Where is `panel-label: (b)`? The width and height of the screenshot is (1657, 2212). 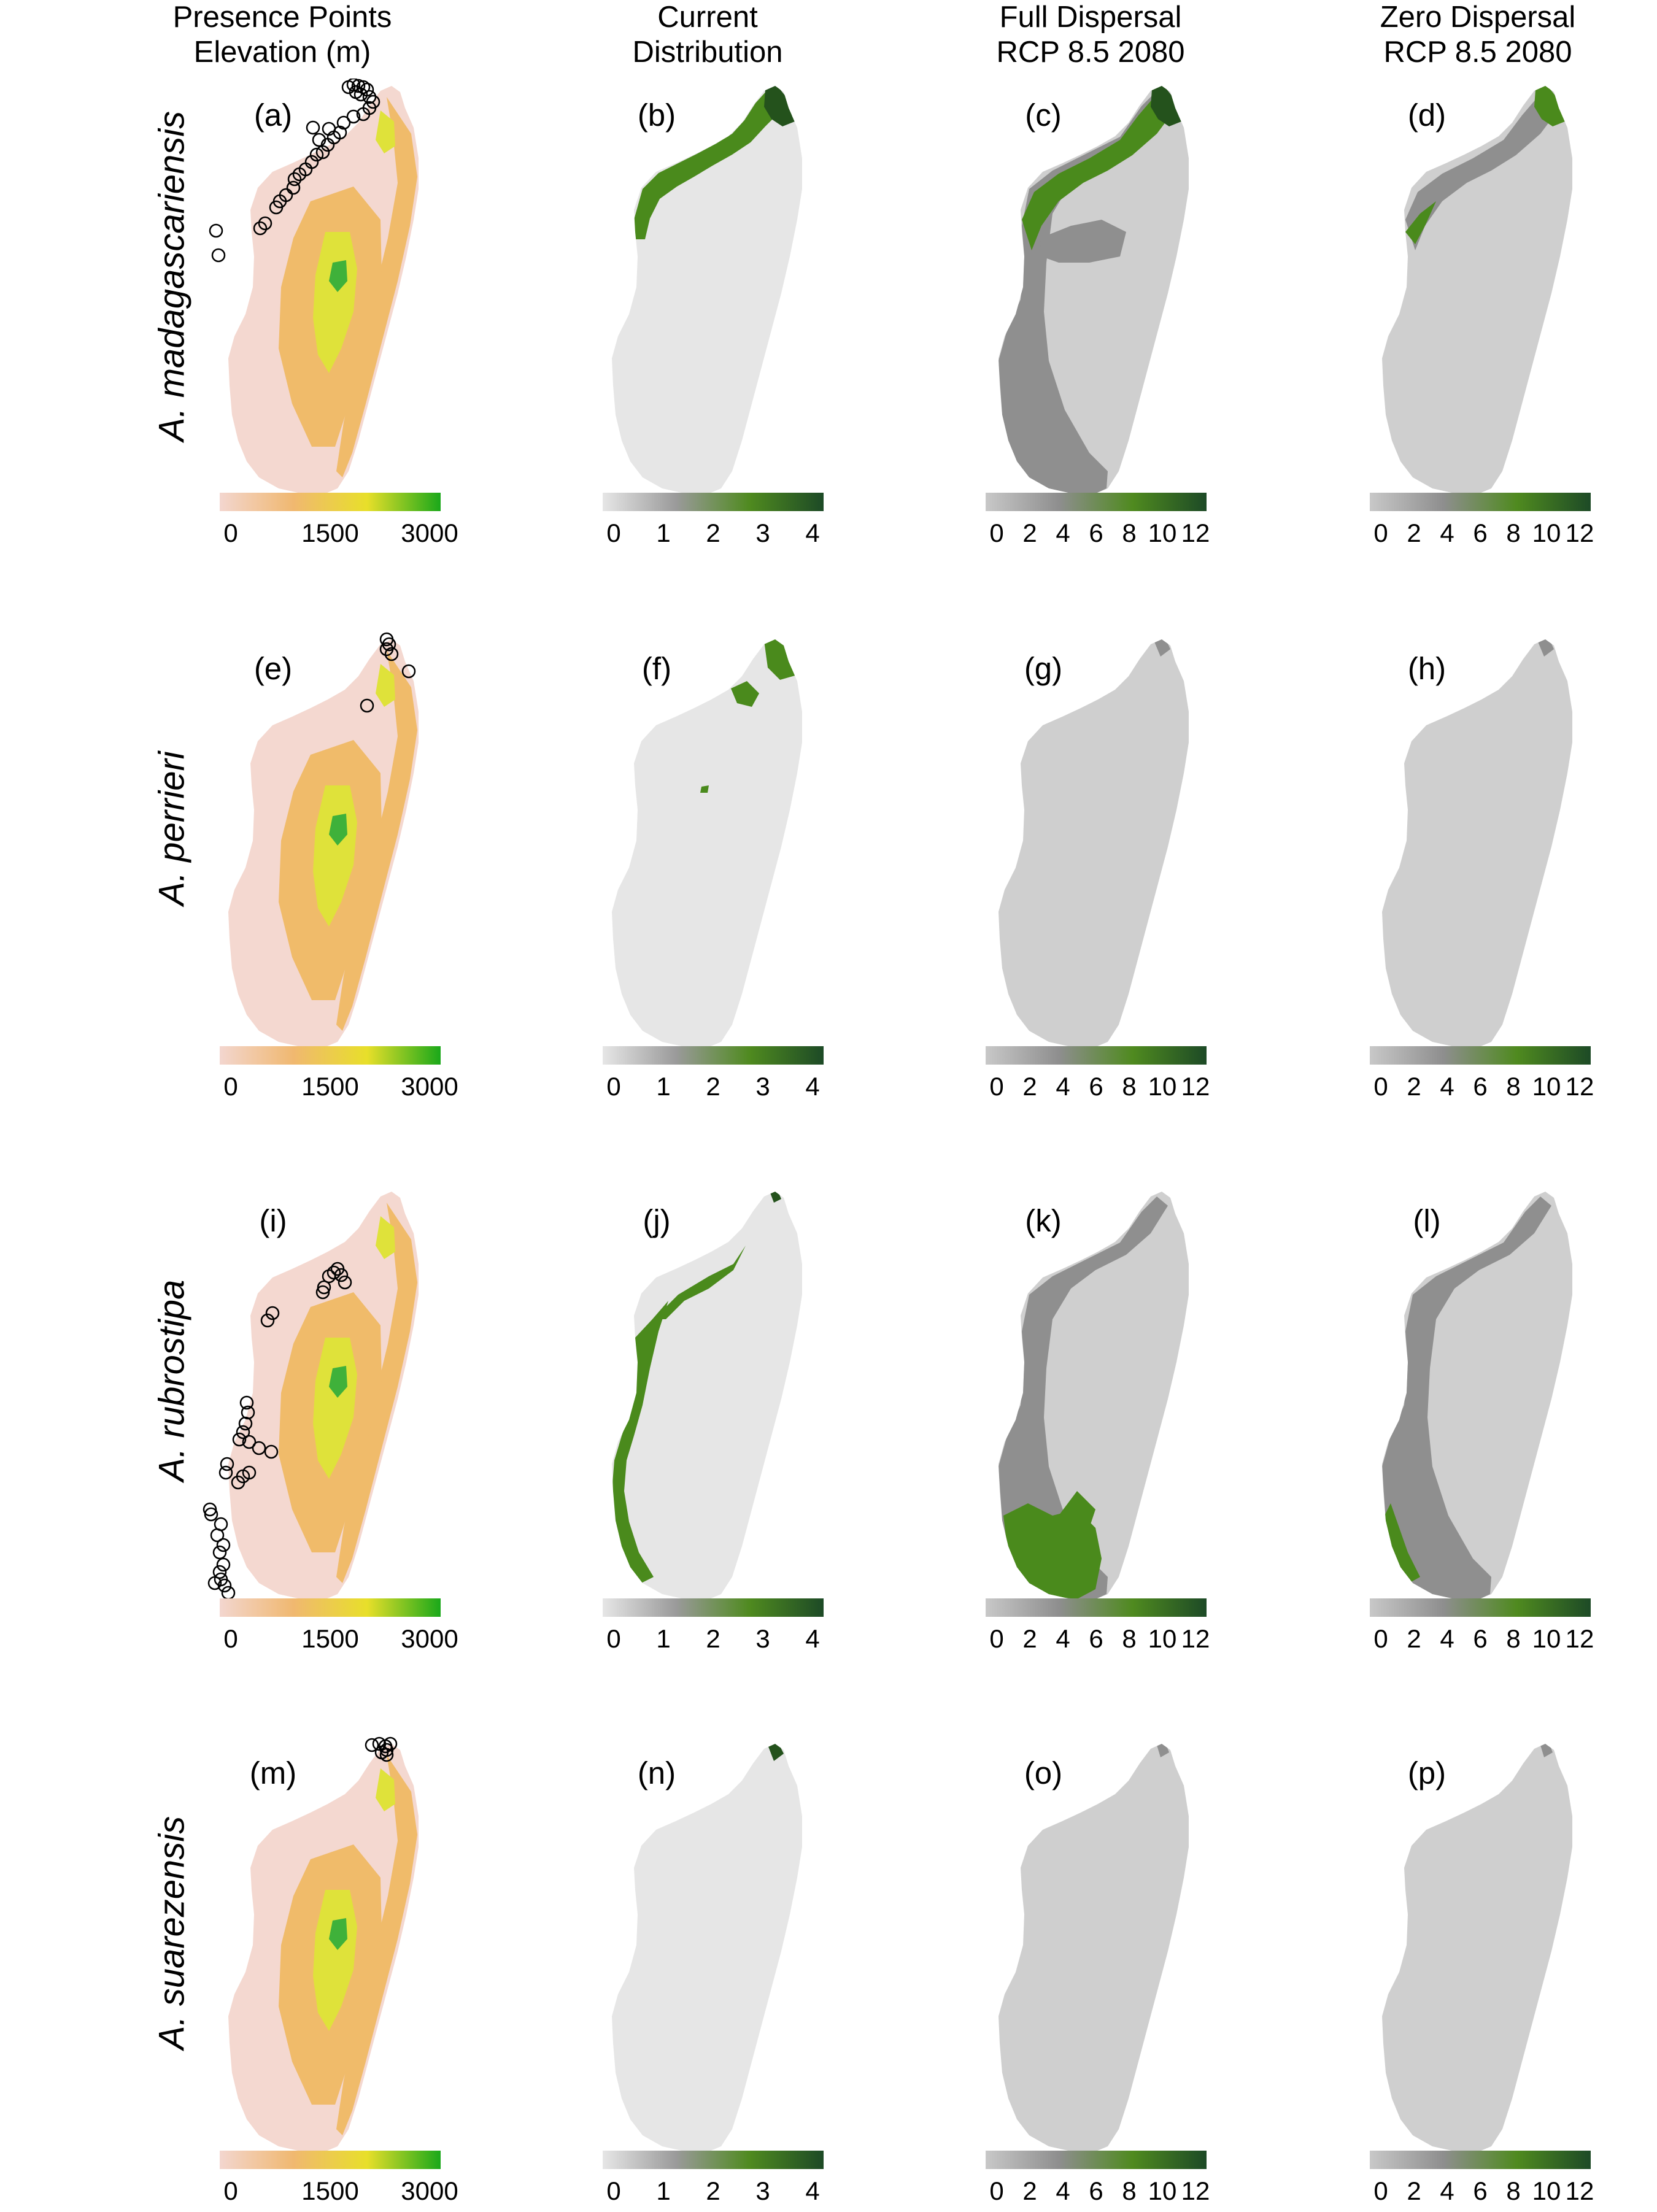
panel-label: (b) is located at coordinates (657, 115).